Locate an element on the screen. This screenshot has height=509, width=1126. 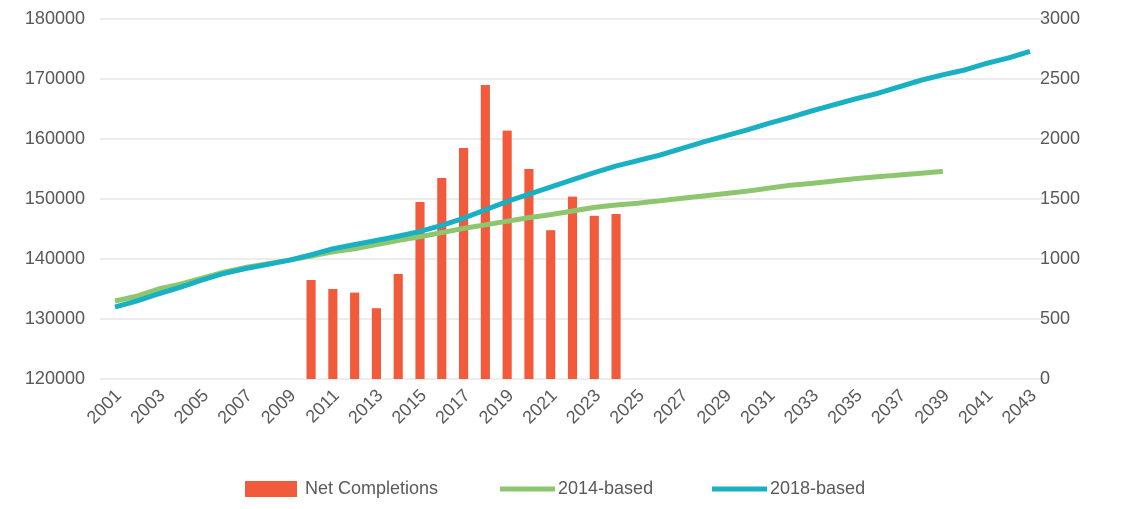
x-tick-label: 2035 is located at coordinates (844, 406).